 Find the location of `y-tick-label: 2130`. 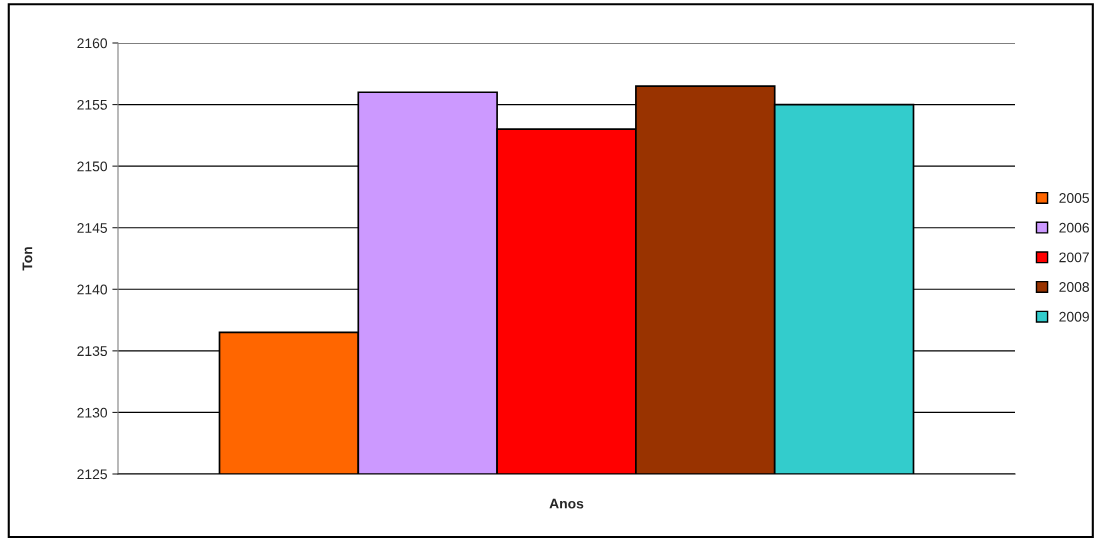

y-tick-label: 2130 is located at coordinates (92, 412).